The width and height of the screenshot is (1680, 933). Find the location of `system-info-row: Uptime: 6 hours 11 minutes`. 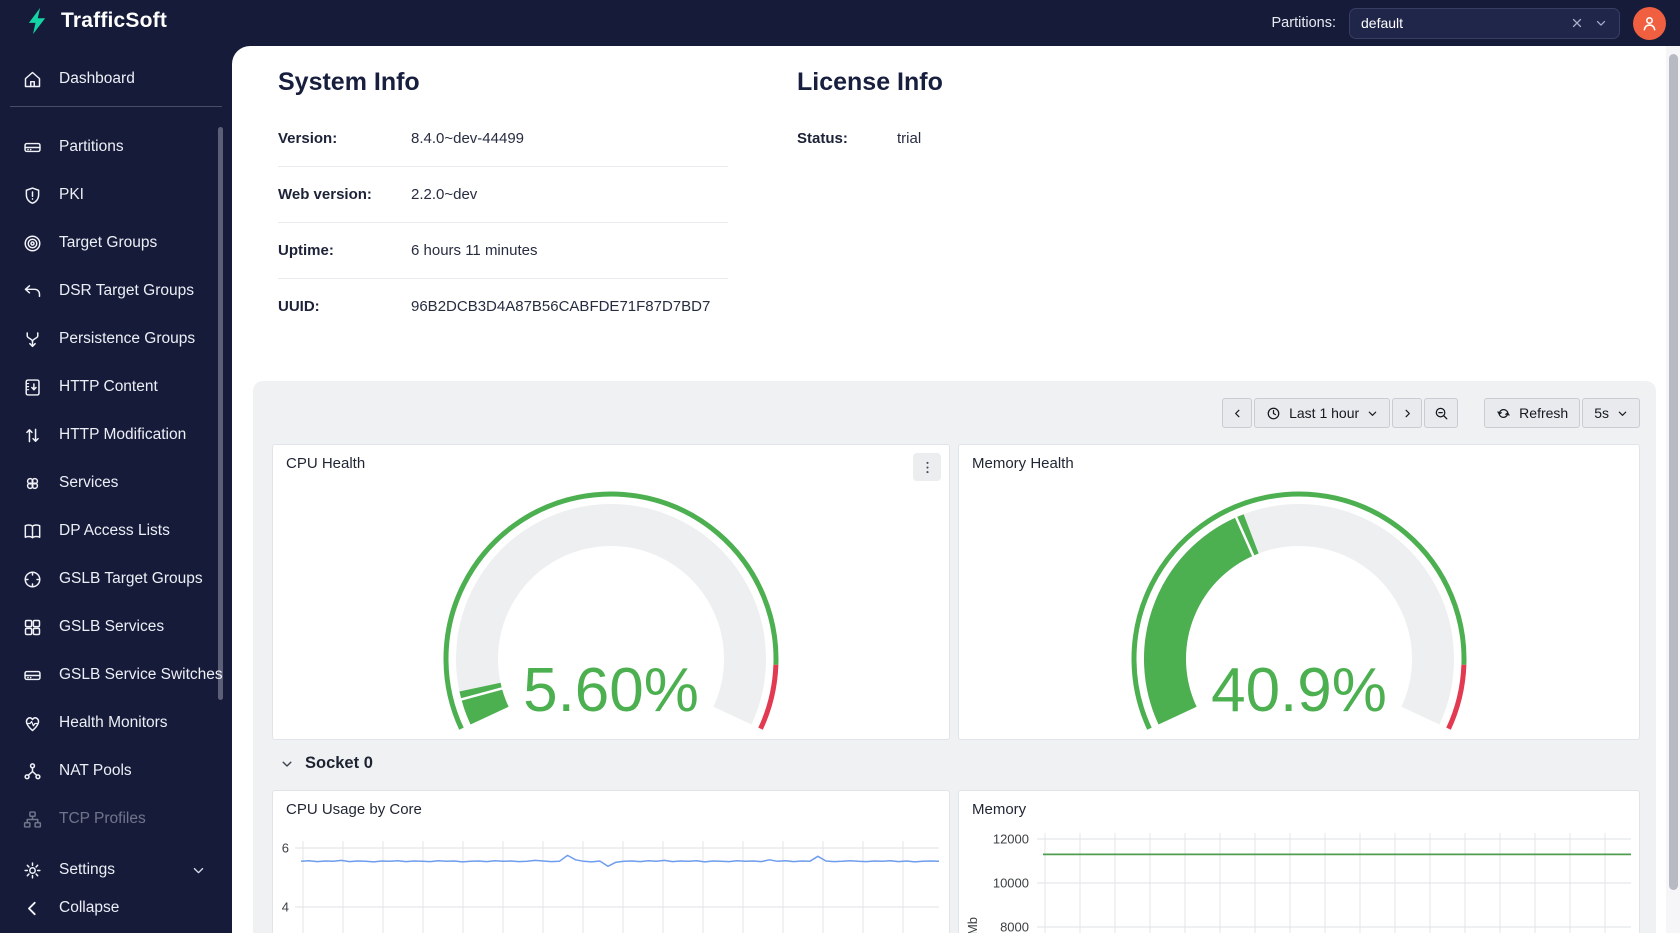

system-info-row: Uptime: 6 hours 11 minutes is located at coordinates (503, 251).